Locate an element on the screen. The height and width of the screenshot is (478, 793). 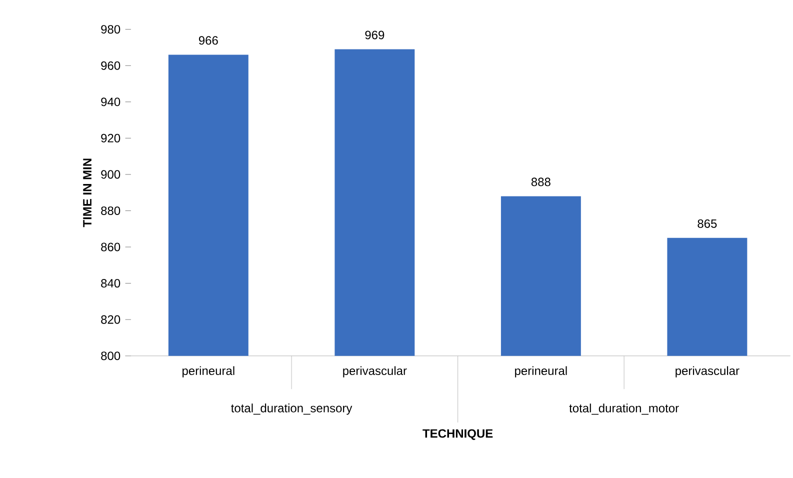
text: total_duration_motor is located at coordinates (624, 408).